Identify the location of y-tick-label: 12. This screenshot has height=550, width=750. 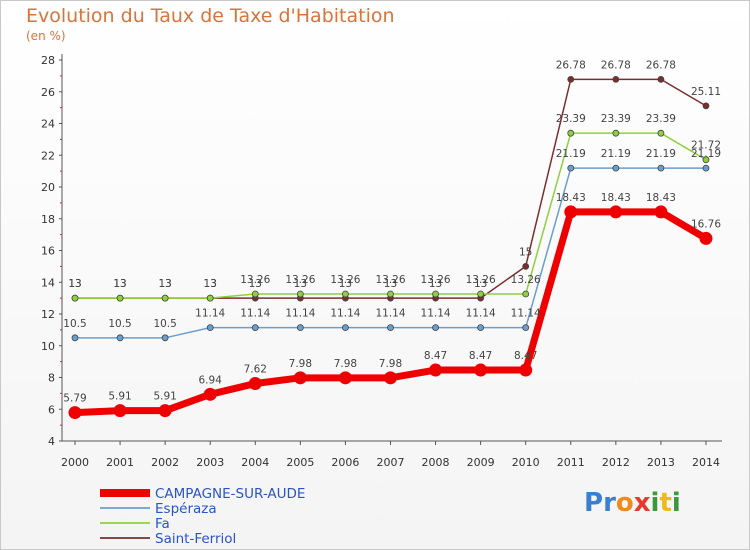
(48, 314).